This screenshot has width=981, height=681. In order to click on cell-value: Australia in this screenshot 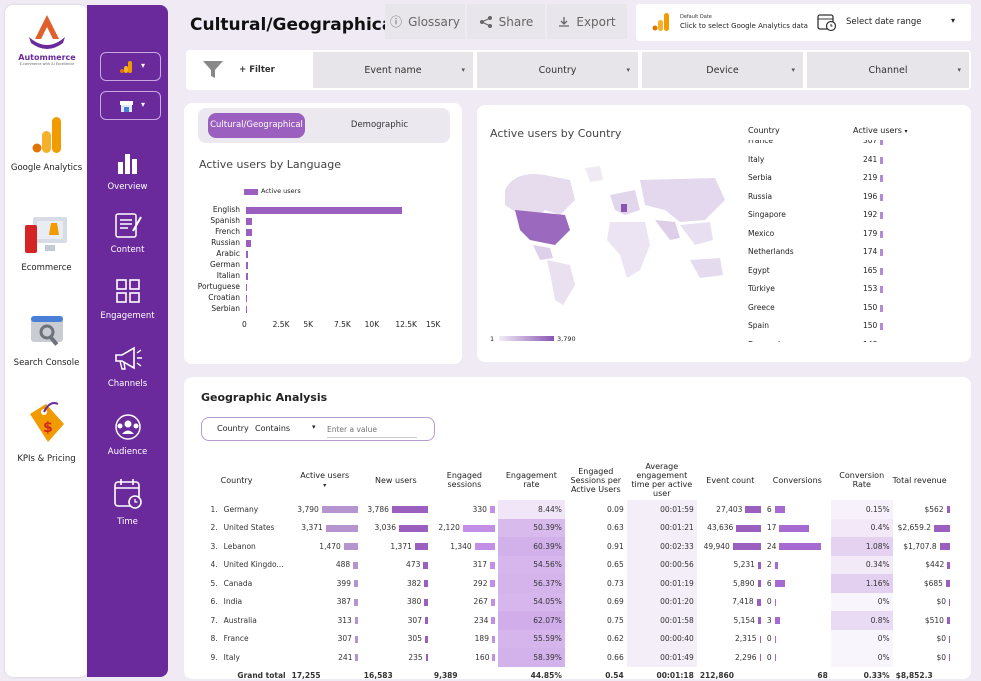, I will do `click(240, 620)`.